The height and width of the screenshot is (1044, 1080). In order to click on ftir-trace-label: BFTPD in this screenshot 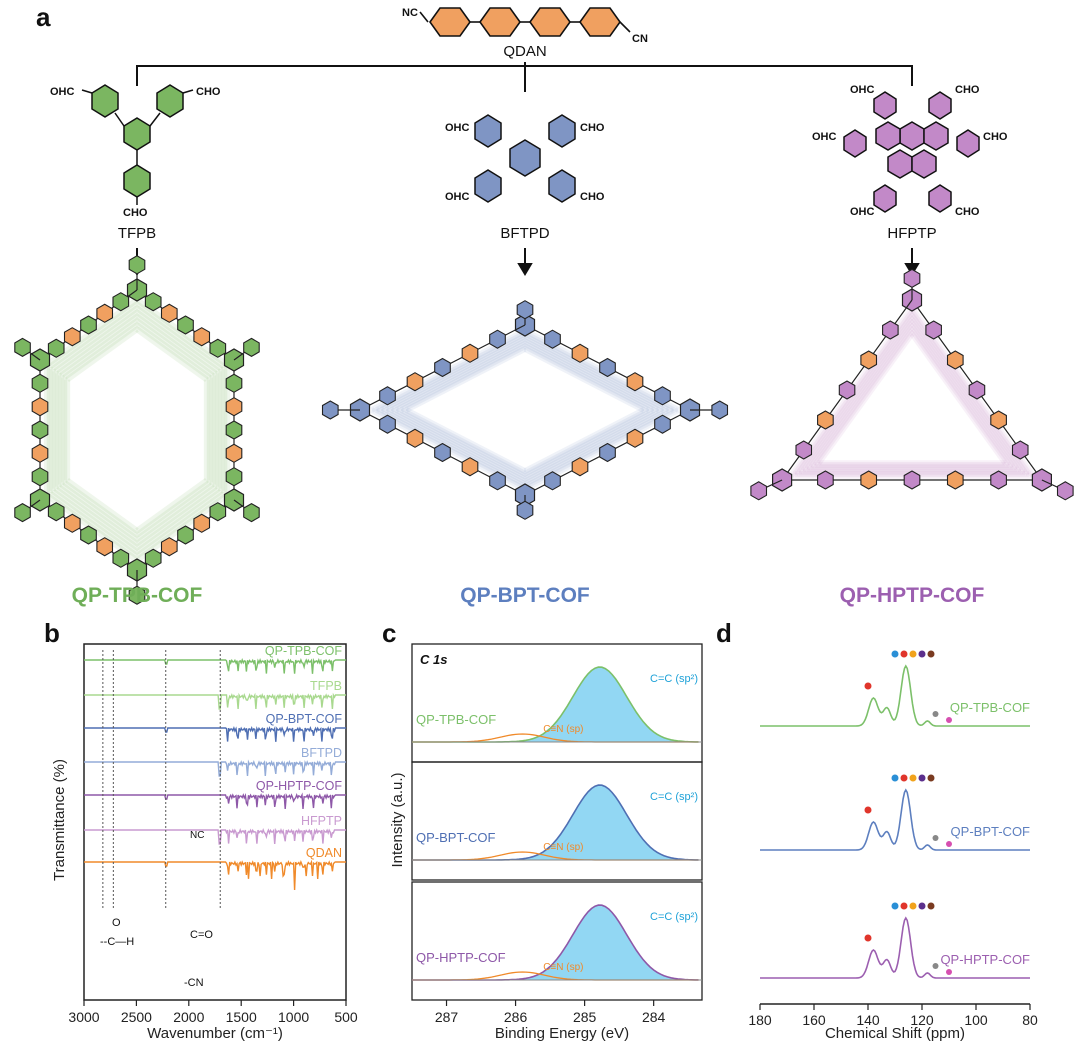, I will do `click(321, 753)`.